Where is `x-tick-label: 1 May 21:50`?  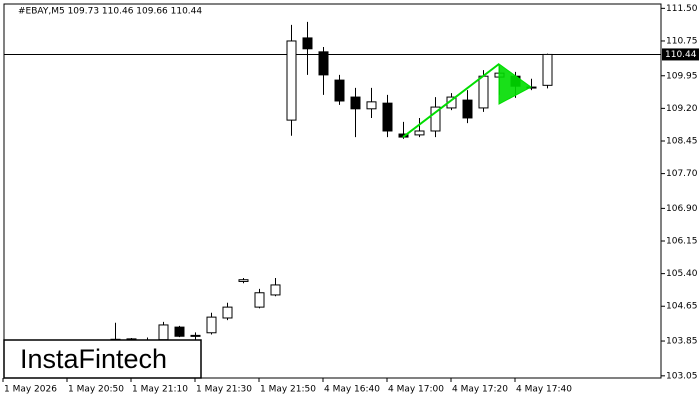 x-tick-label: 1 May 21:50 is located at coordinates (288, 390).